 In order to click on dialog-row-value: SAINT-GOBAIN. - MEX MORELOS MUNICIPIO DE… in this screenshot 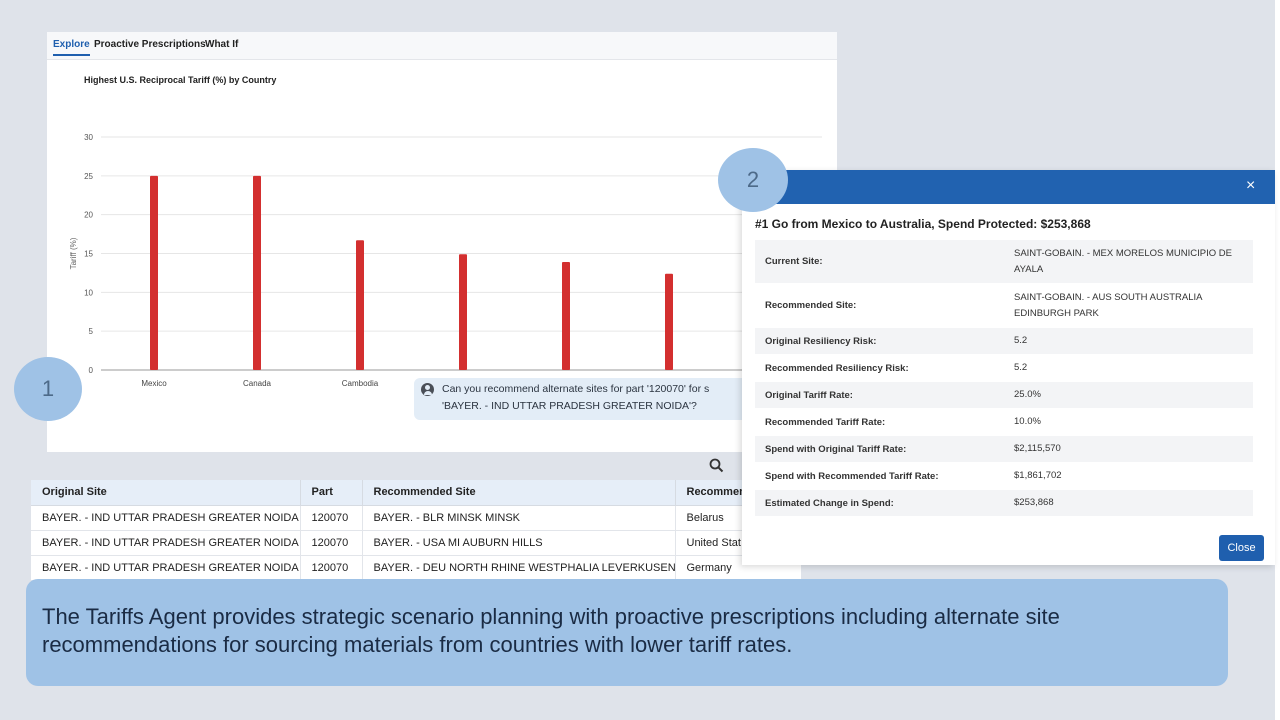, I will do `click(1123, 261)`.